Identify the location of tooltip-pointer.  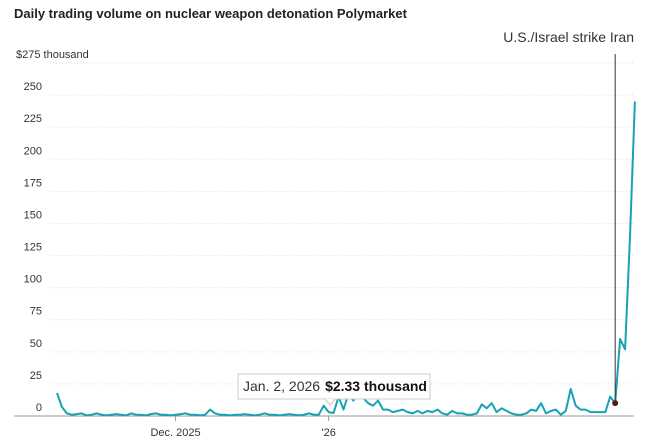
(330, 402).